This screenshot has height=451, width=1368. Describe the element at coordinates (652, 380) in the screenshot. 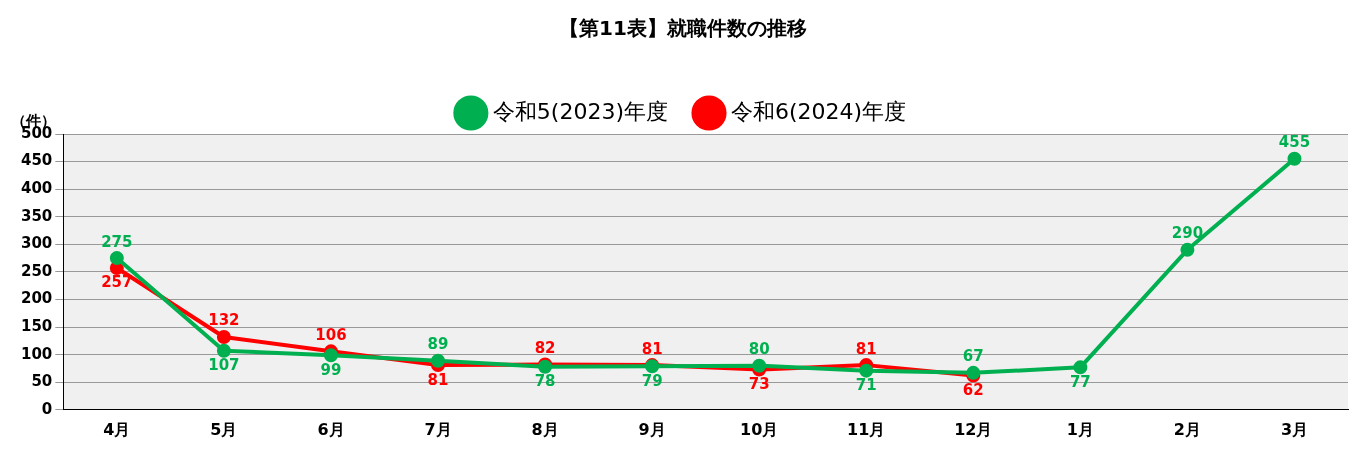

I see `data-label: 79` at that location.